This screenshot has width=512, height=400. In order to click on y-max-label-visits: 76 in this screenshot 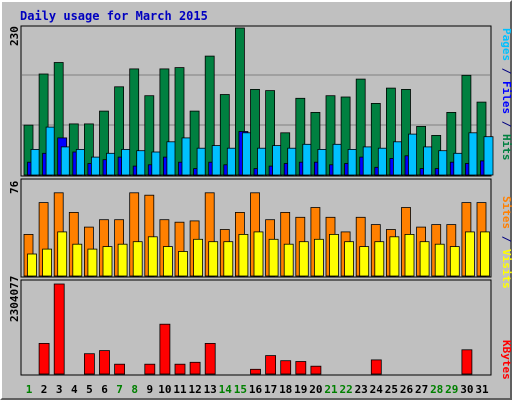, I will do `click(14, 187)`.